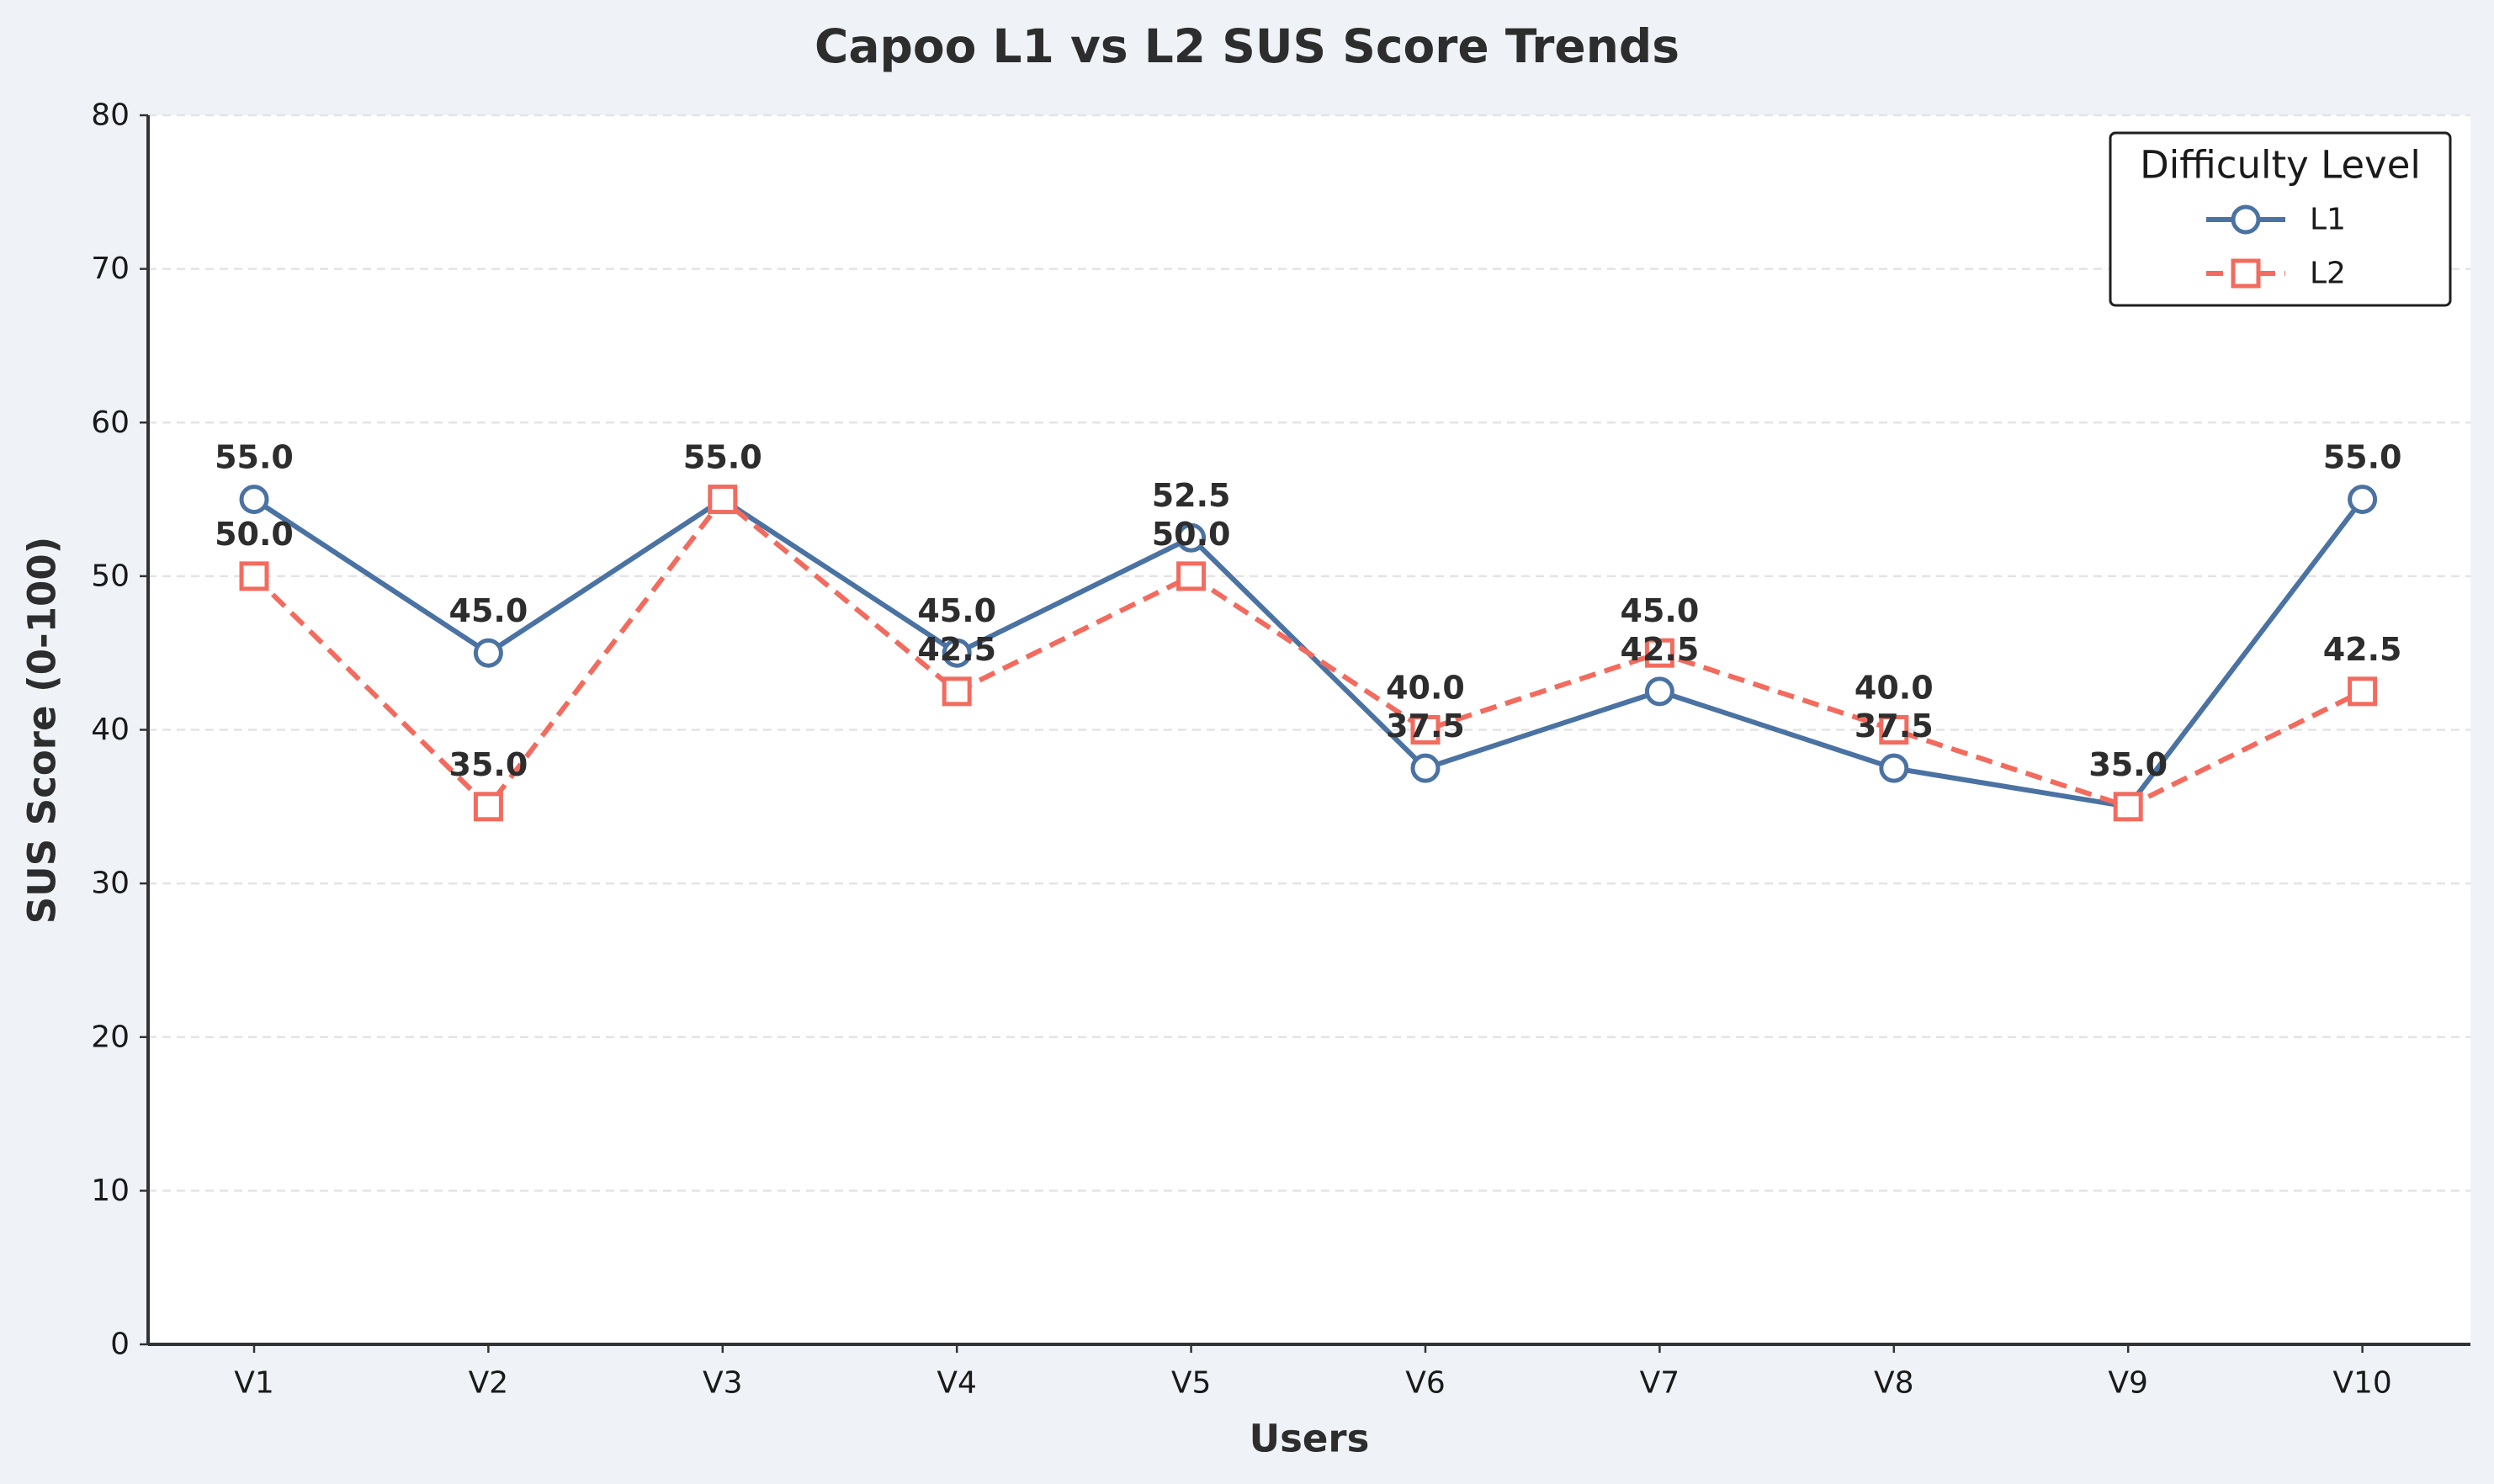  What do you see at coordinates (2246, 219) in the screenshot?
I see `legend-marker-l1` at bounding box center [2246, 219].